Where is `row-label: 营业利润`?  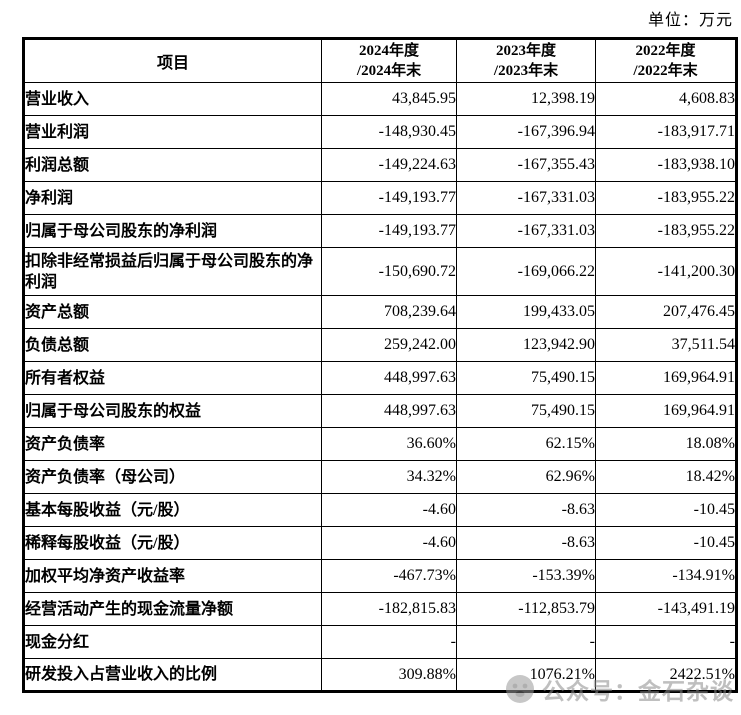 row-label: 营业利润 is located at coordinates (172, 132).